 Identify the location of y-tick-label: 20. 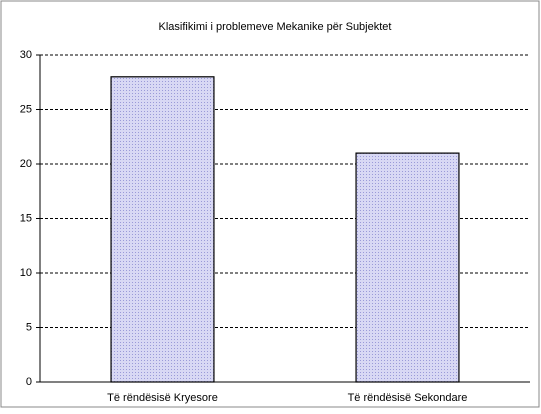
(26, 164).